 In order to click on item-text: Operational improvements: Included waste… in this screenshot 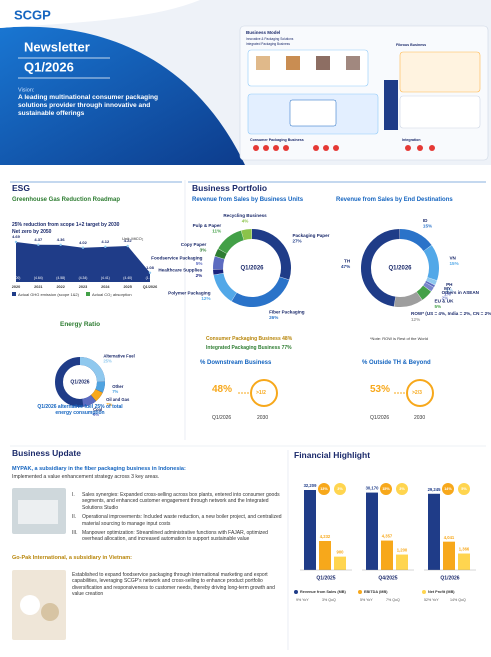, I will do `click(182, 520)`.